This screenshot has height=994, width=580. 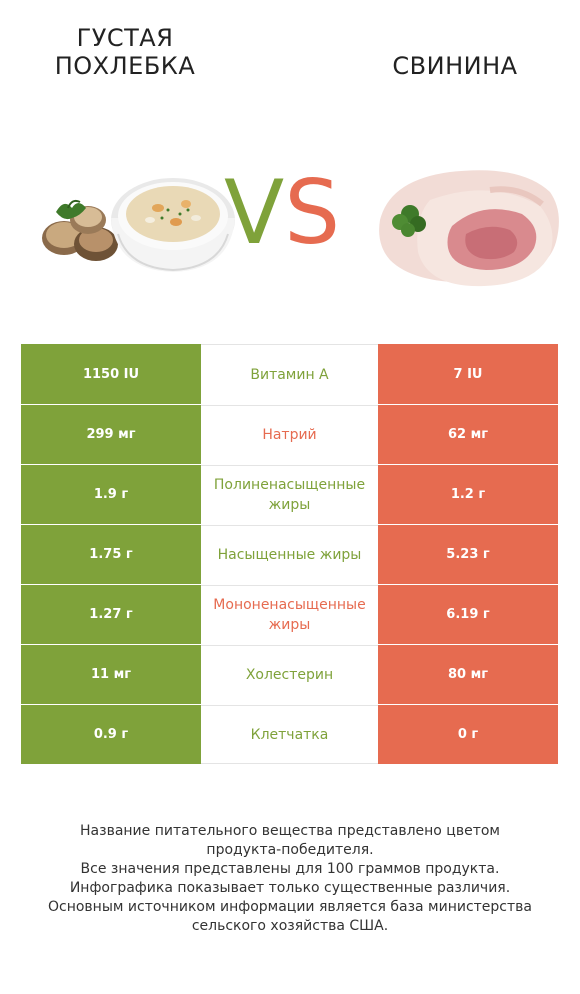 What do you see at coordinates (111, 374) in the screenshot?
I see `left-value: 1150 IU` at bounding box center [111, 374].